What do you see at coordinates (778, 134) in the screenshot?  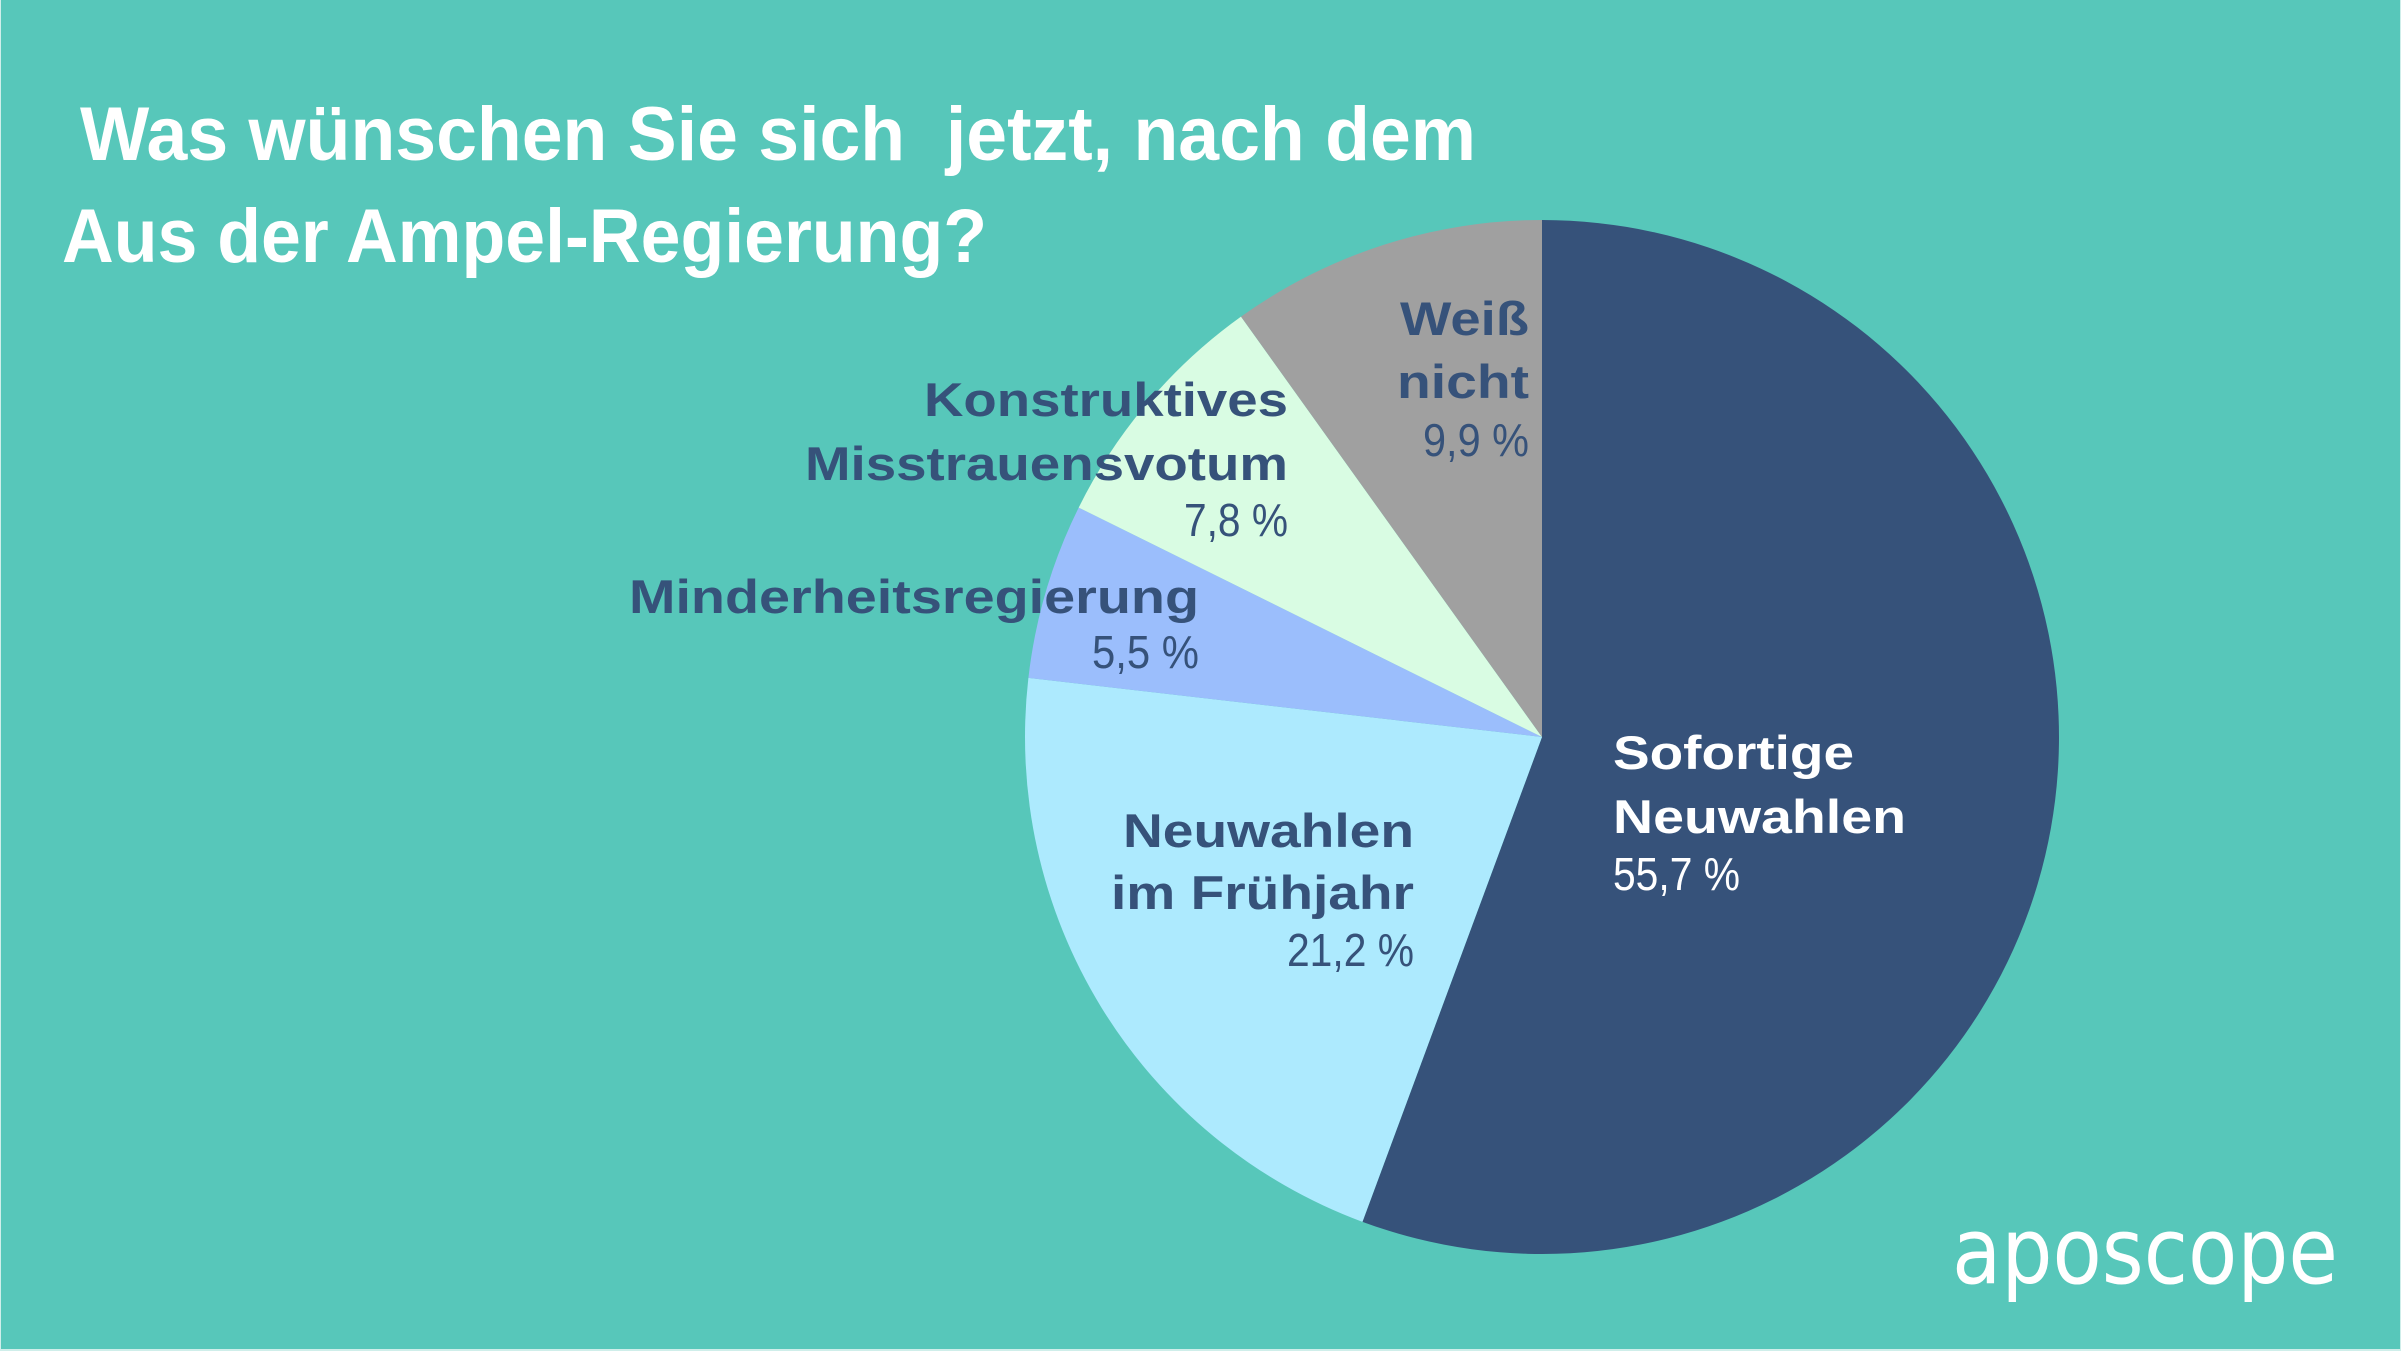 I see `chart-title-line-1: Was wünschen Sie sich jetzt, nach dem` at bounding box center [778, 134].